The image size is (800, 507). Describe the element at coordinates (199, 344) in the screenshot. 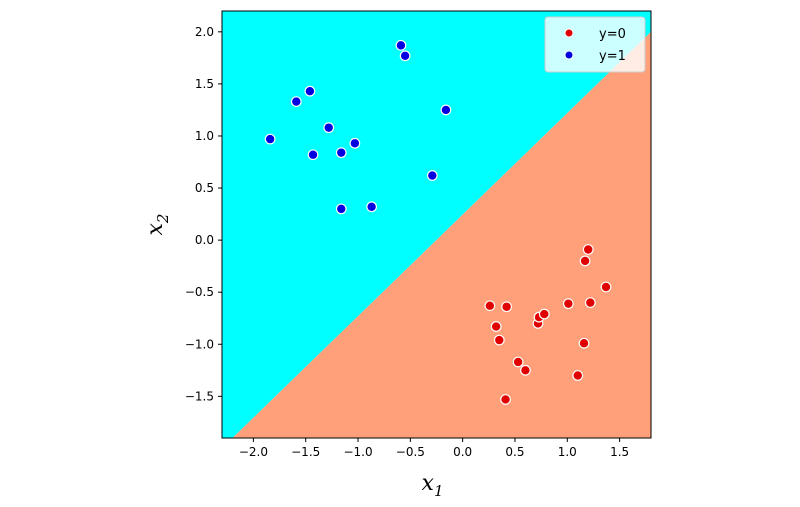

I see `y-tick-label: −1.0` at that location.